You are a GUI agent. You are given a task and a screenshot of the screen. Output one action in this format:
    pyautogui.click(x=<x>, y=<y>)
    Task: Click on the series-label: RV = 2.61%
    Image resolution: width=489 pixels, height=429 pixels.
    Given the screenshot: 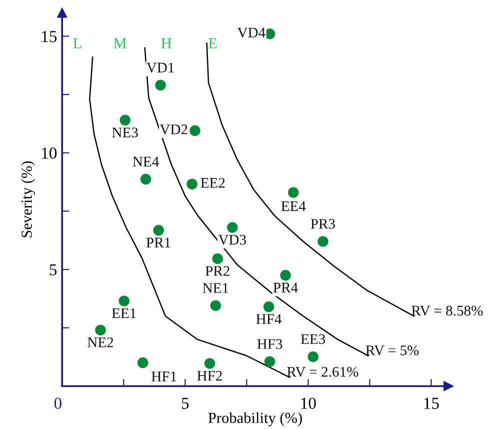 What is the action you would take?
    pyautogui.click(x=322, y=371)
    